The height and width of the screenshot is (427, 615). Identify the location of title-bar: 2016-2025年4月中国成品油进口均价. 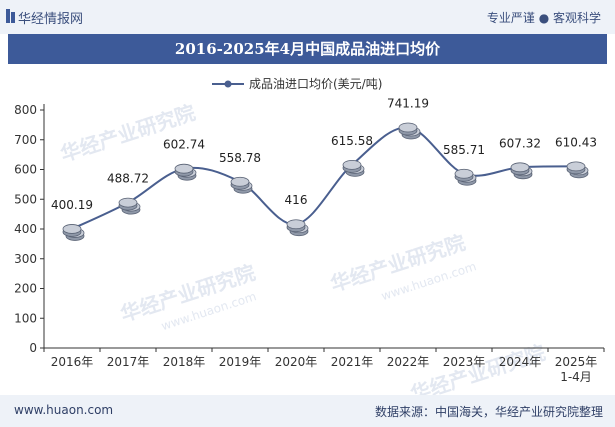
(307, 49).